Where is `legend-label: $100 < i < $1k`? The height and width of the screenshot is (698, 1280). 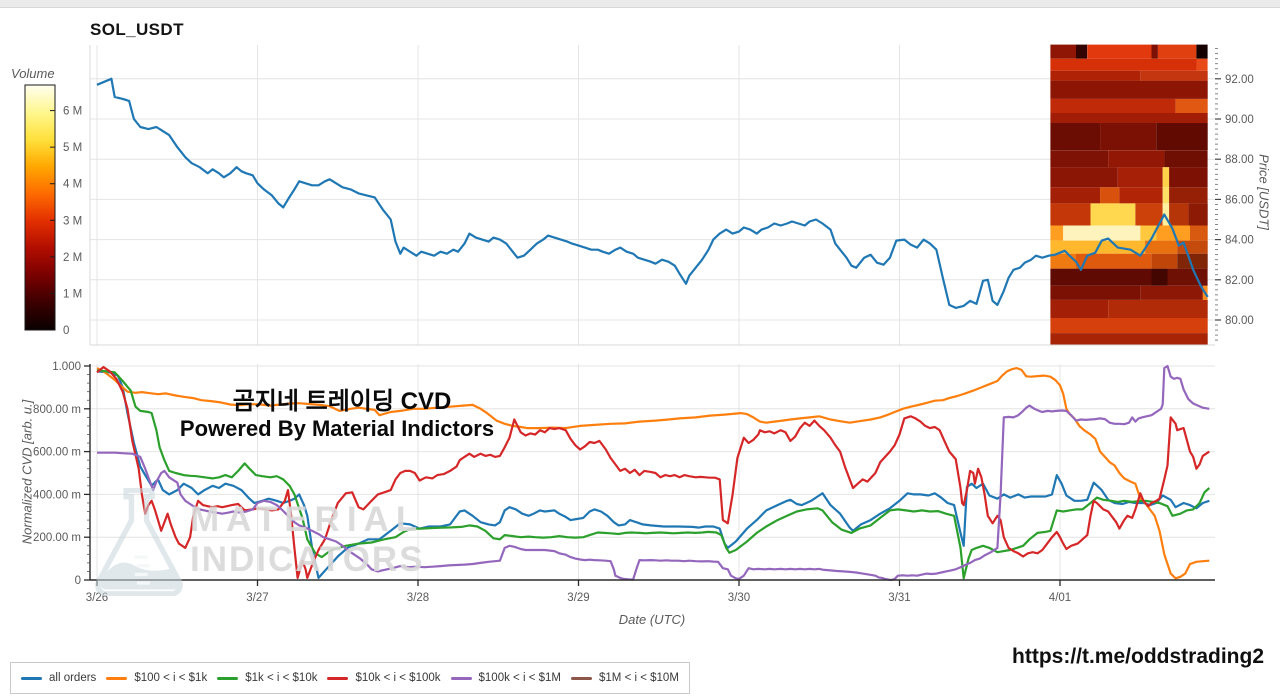
legend-label: $100 < i < $1k is located at coordinates (171, 678).